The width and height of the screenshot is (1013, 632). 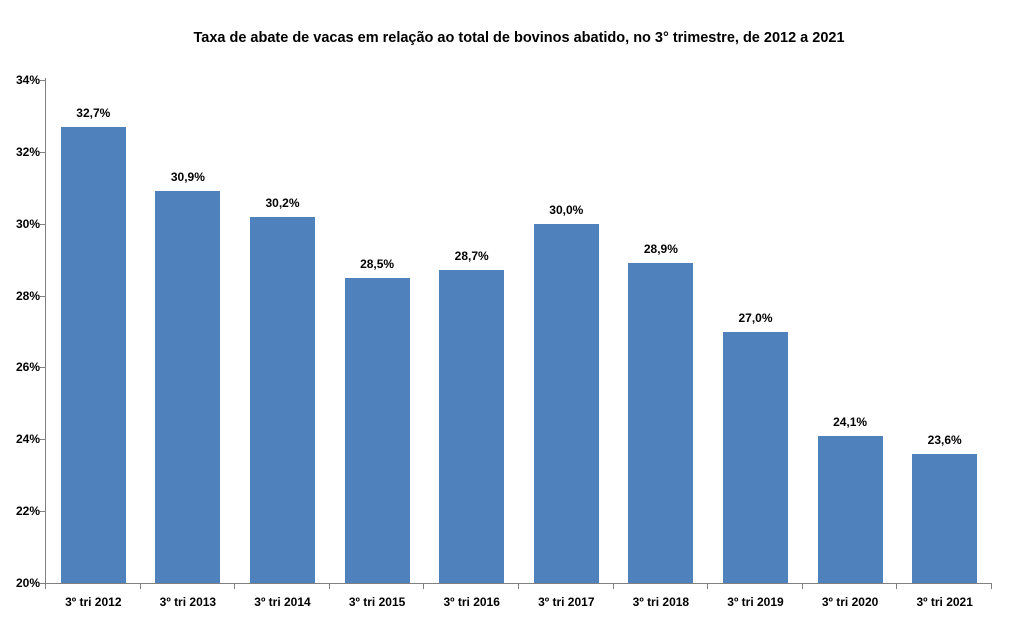 I want to click on x-axis-category-label: 3º tri 2016, so click(x=471, y=602).